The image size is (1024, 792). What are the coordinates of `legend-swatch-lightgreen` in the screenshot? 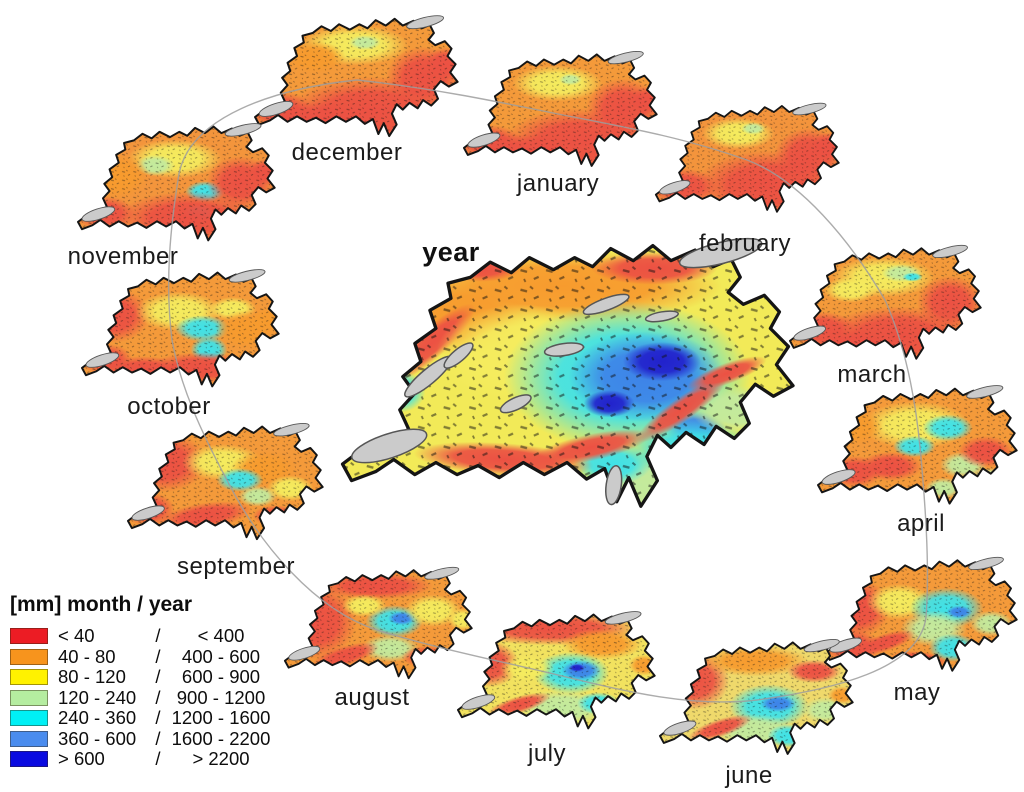 It's located at (29, 697).